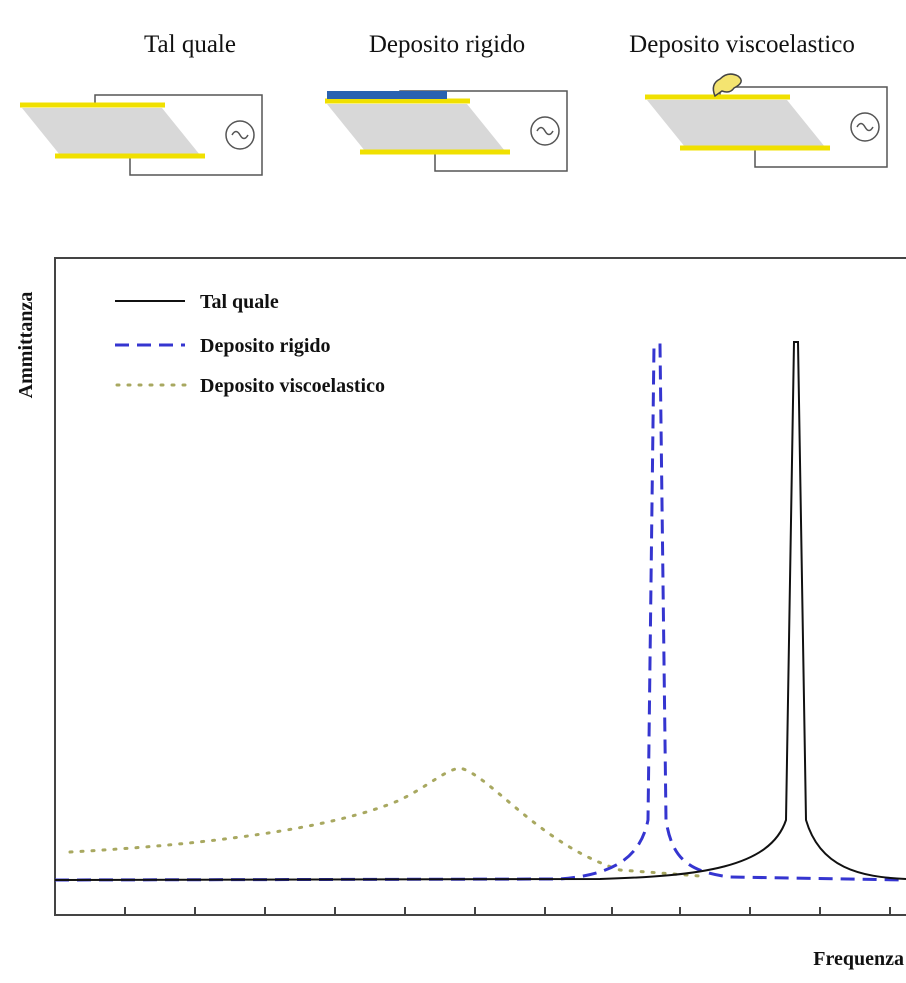 The height and width of the screenshot is (983, 906). Describe the element at coordinates (239, 302) in the screenshot. I see `legend-label: Tal quale` at that location.